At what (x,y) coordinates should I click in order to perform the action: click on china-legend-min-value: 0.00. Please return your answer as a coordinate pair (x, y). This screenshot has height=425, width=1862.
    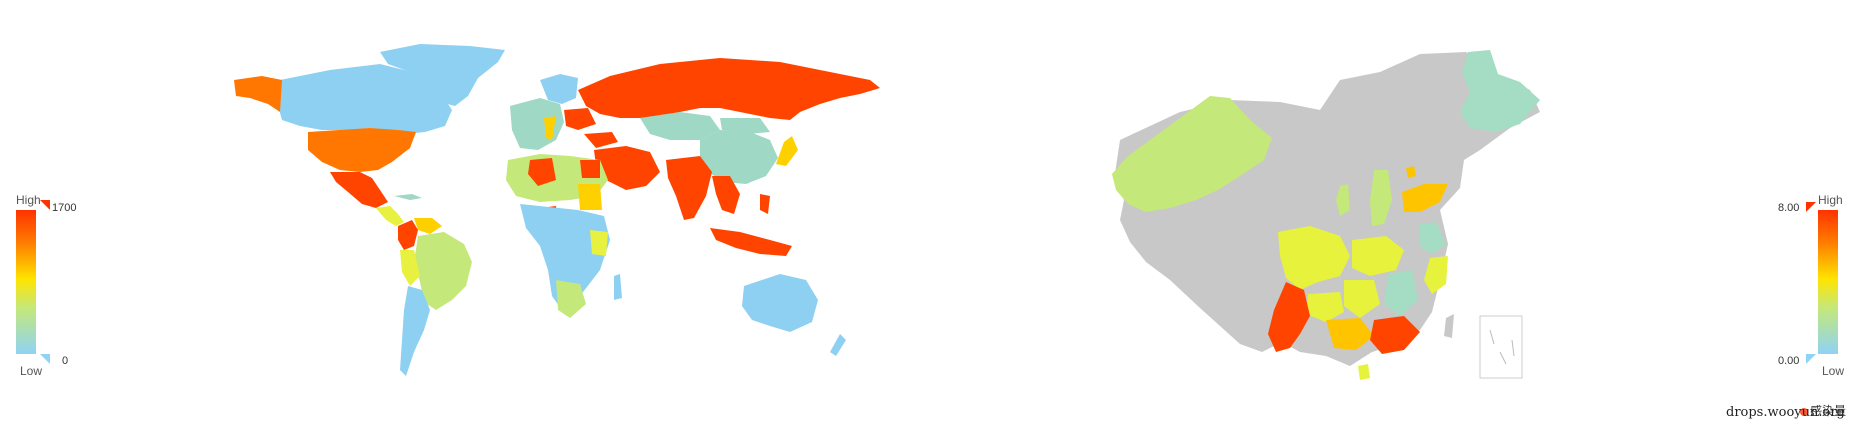
    Looking at the image, I should click on (1789, 361).